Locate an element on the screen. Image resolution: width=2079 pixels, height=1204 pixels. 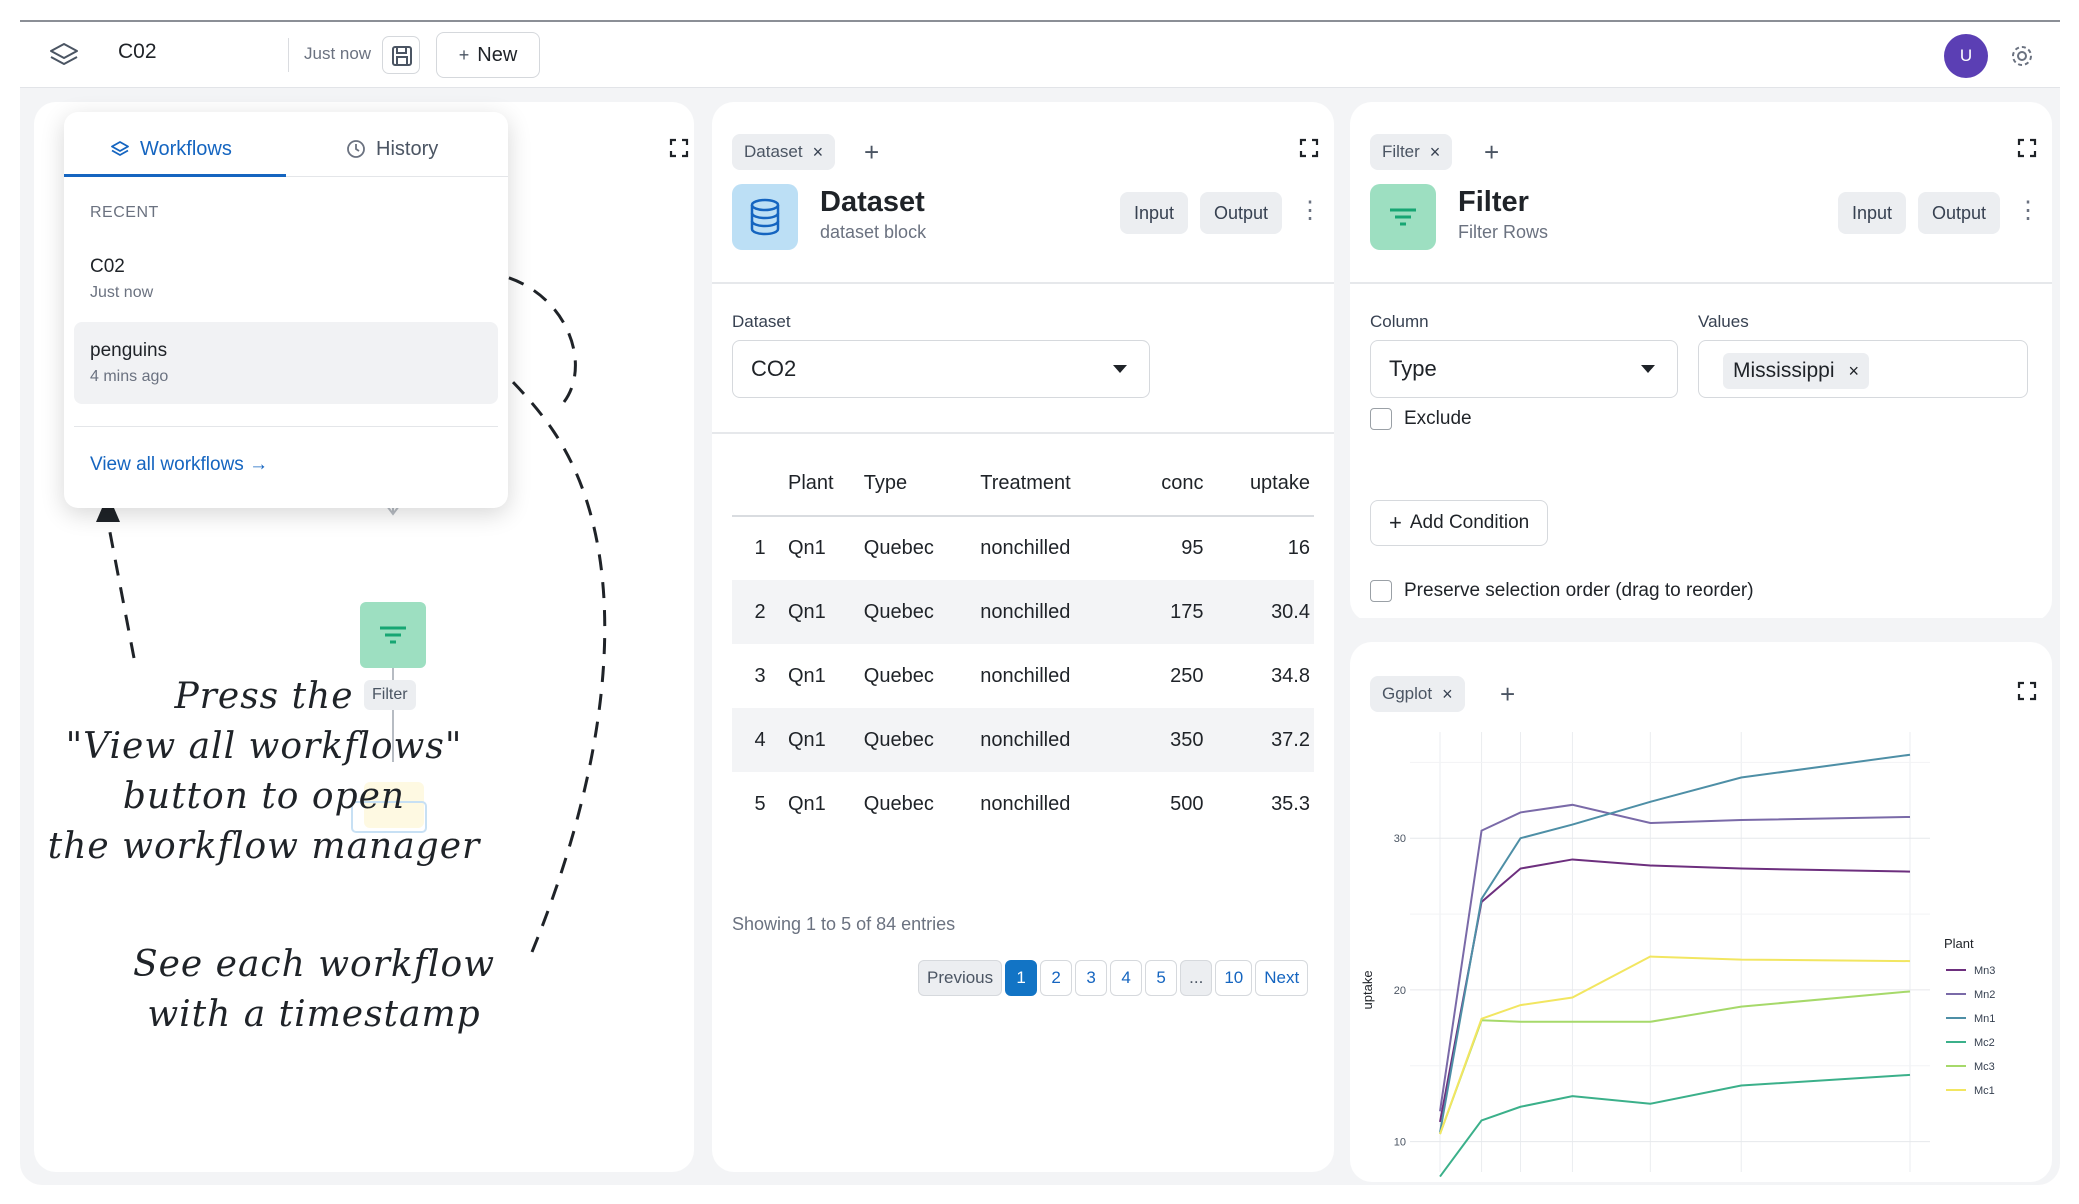
panel-gap is located at coordinates (1701, 620).